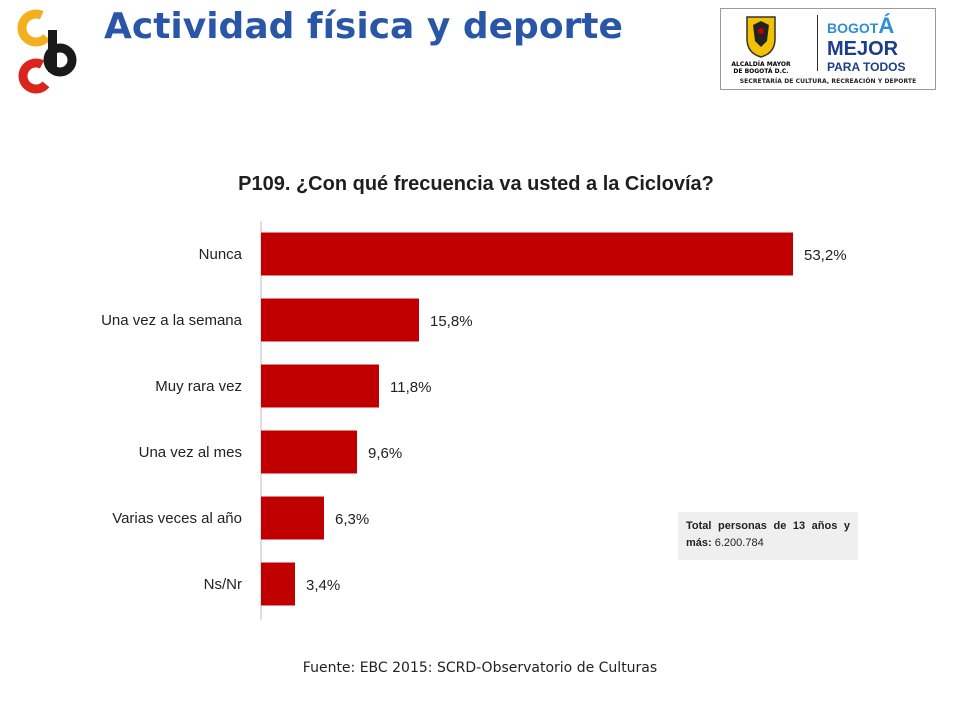 The image size is (960, 720). What do you see at coordinates (221, 254) in the screenshot?
I see `category-label-0: Nunca` at bounding box center [221, 254].